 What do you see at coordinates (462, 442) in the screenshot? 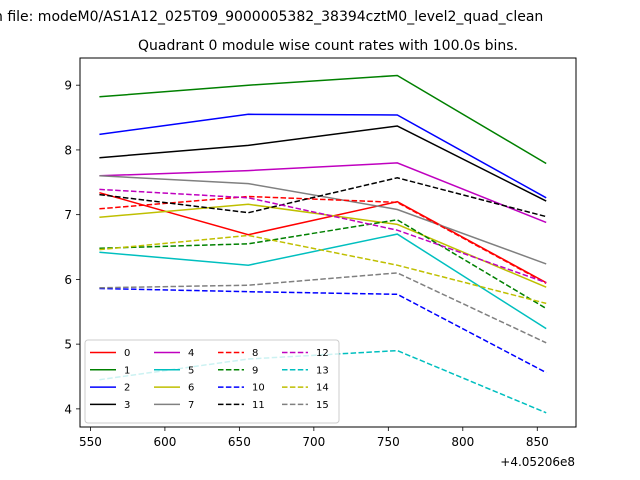
I see `x-tick-label: 800` at bounding box center [462, 442].